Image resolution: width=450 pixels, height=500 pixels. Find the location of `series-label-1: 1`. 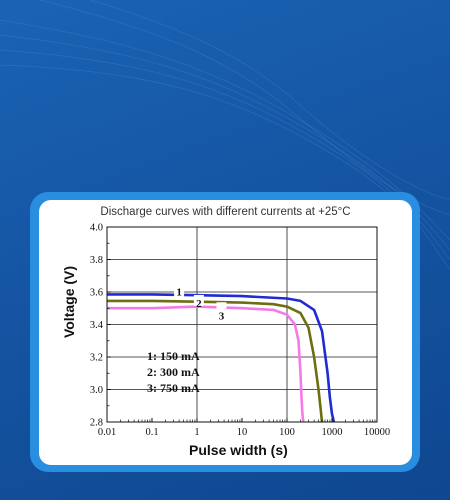

series-label-1: 1 is located at coordinates (179, 292).